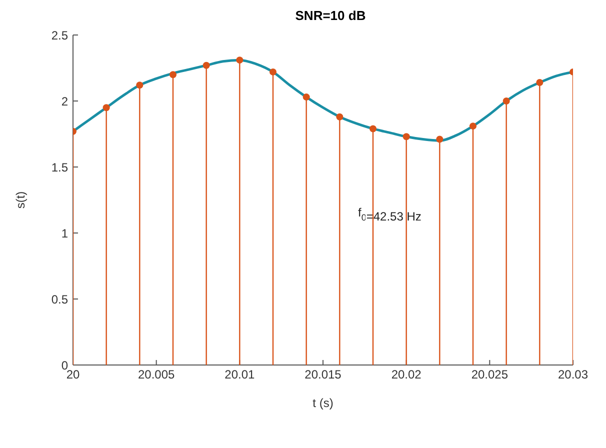 This screenshot has width=606, height=448. What do you see at coordinates (406, 375) in the screenshot?
I see `x-tick-label: 20.02` at bounding box center [406, 375].